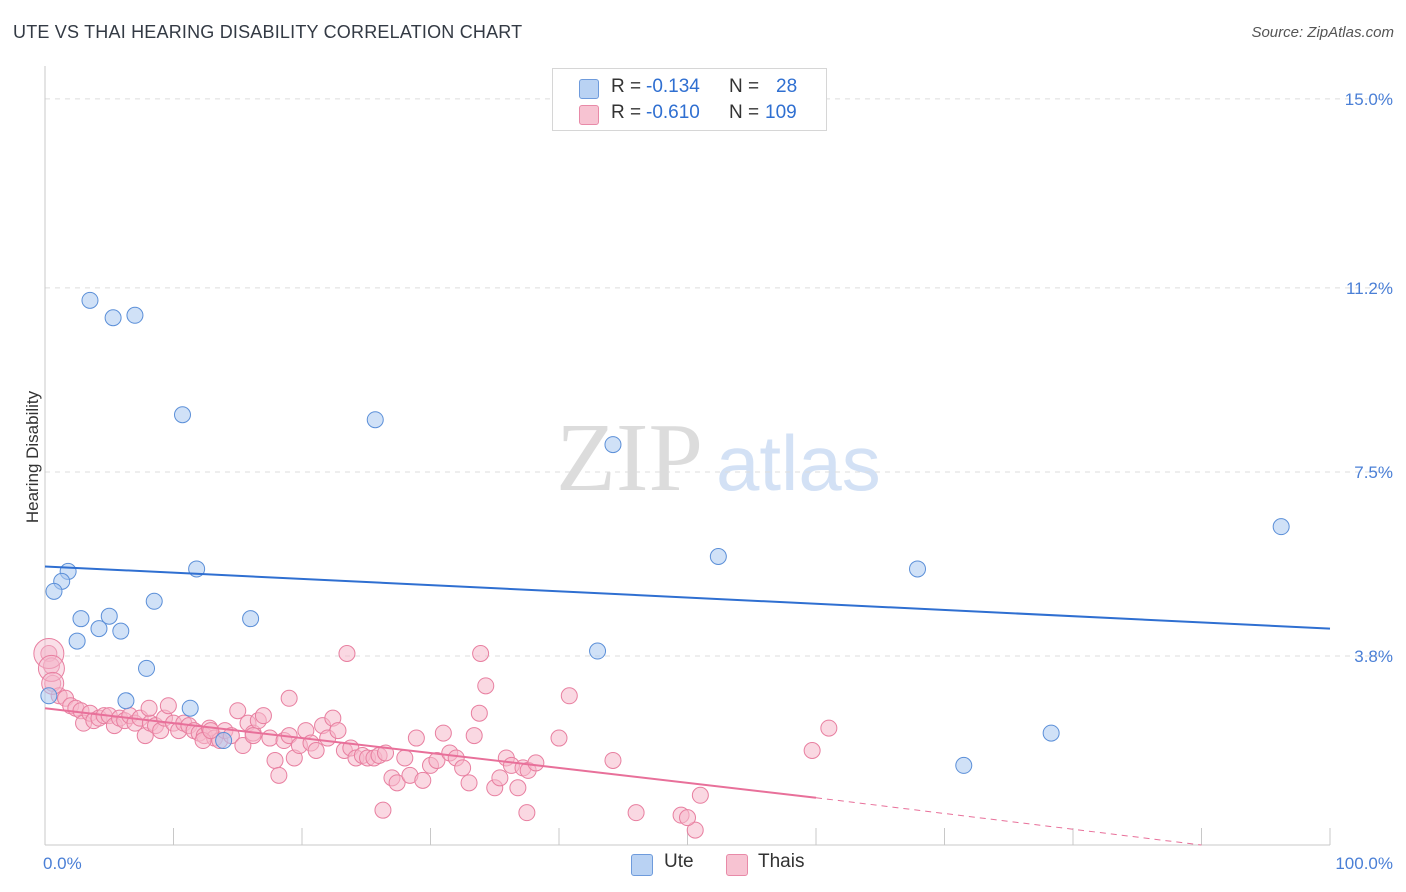 The width and height of the screenshot is (1406, 892). I want to click on y-axis-label: Hearing Disability, so click(32, 456).